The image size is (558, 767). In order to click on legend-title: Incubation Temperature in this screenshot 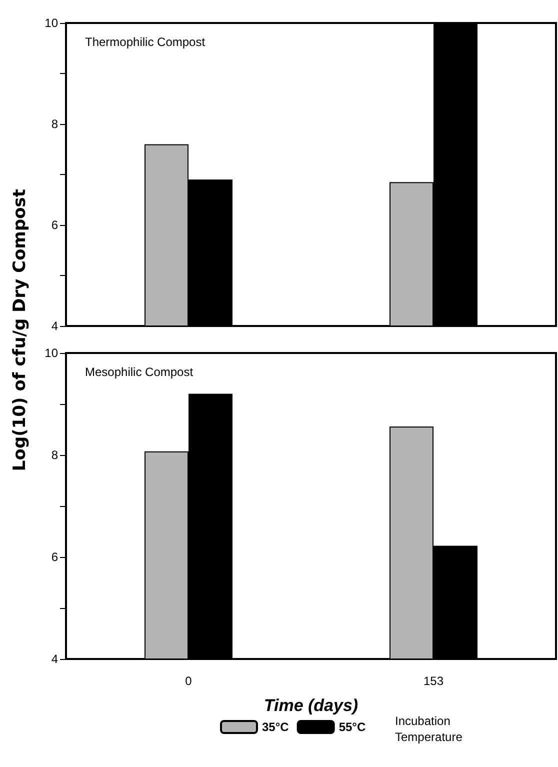, I will do `click(429, 729)`.